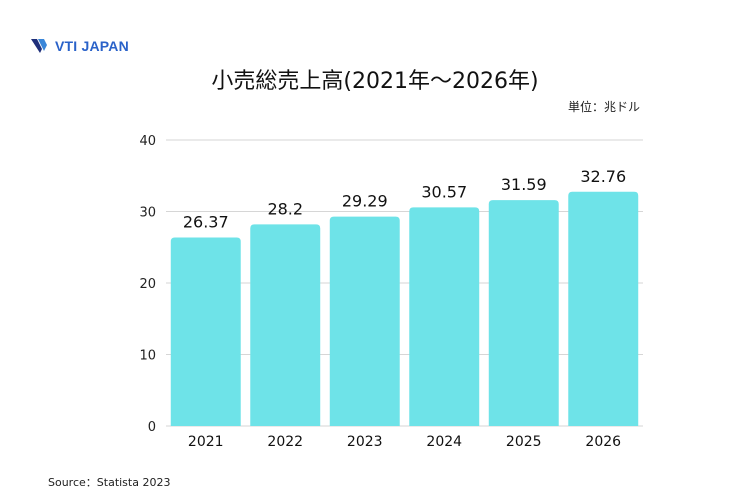 The image size is (750, 500). What do you see at coordinates (147, 141) in the screenshot?
I see `y-tick-label: 40` at bounding box center [147, 141].